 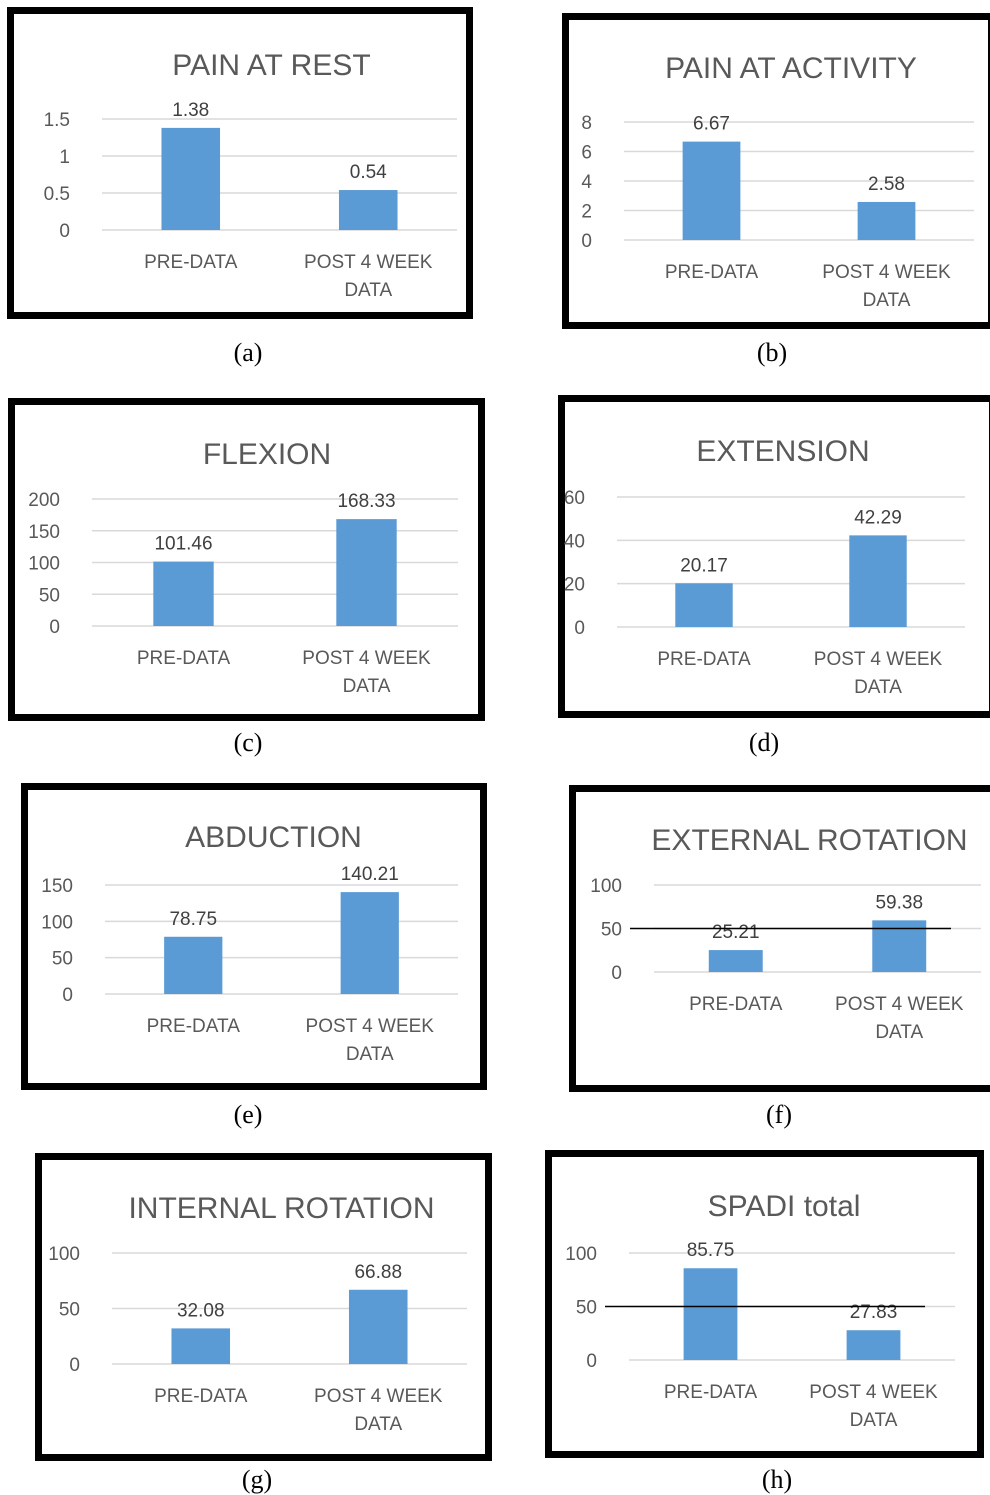 What do you see at coordinates (782, 451) in the screenshot?
I see `chart-title: EXTENSION` at bounding box center [782, 451].